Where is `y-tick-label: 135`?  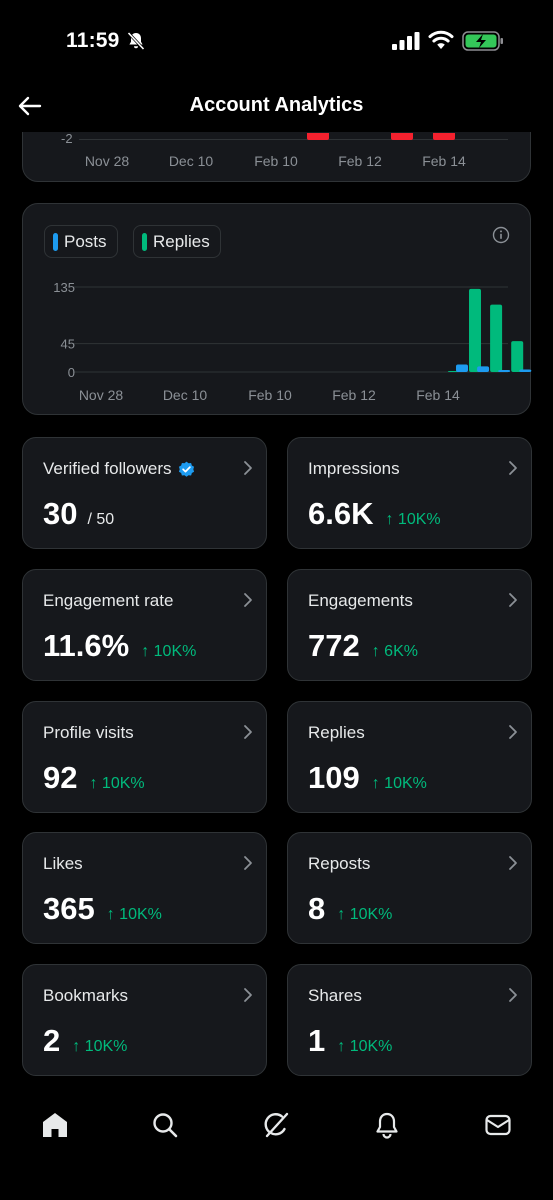
y-tick-label: 135 is located at coordinates (64, 287).